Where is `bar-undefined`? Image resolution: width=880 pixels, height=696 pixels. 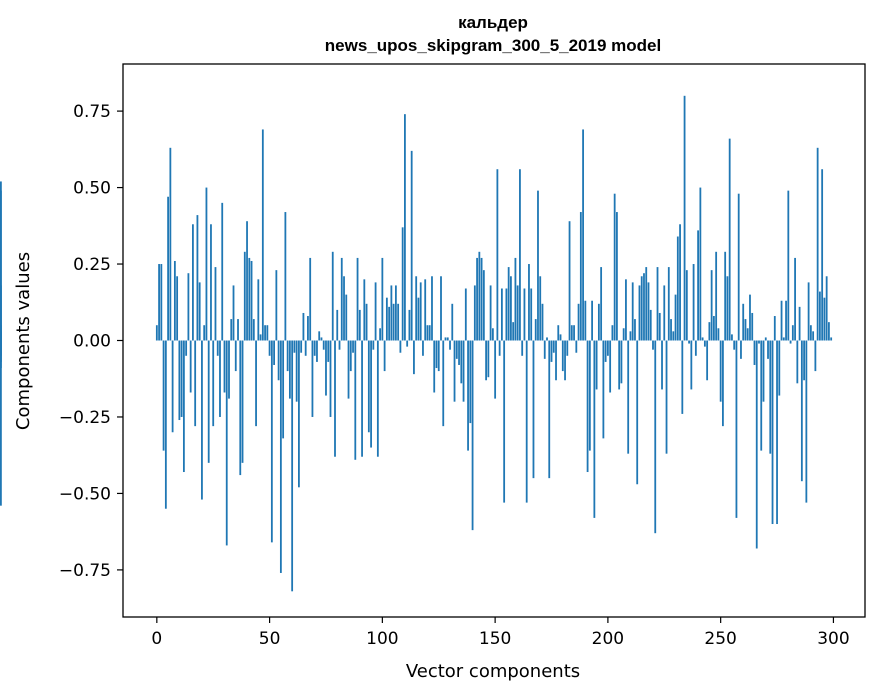
bar-undefined is located at coordinates (1, 351).